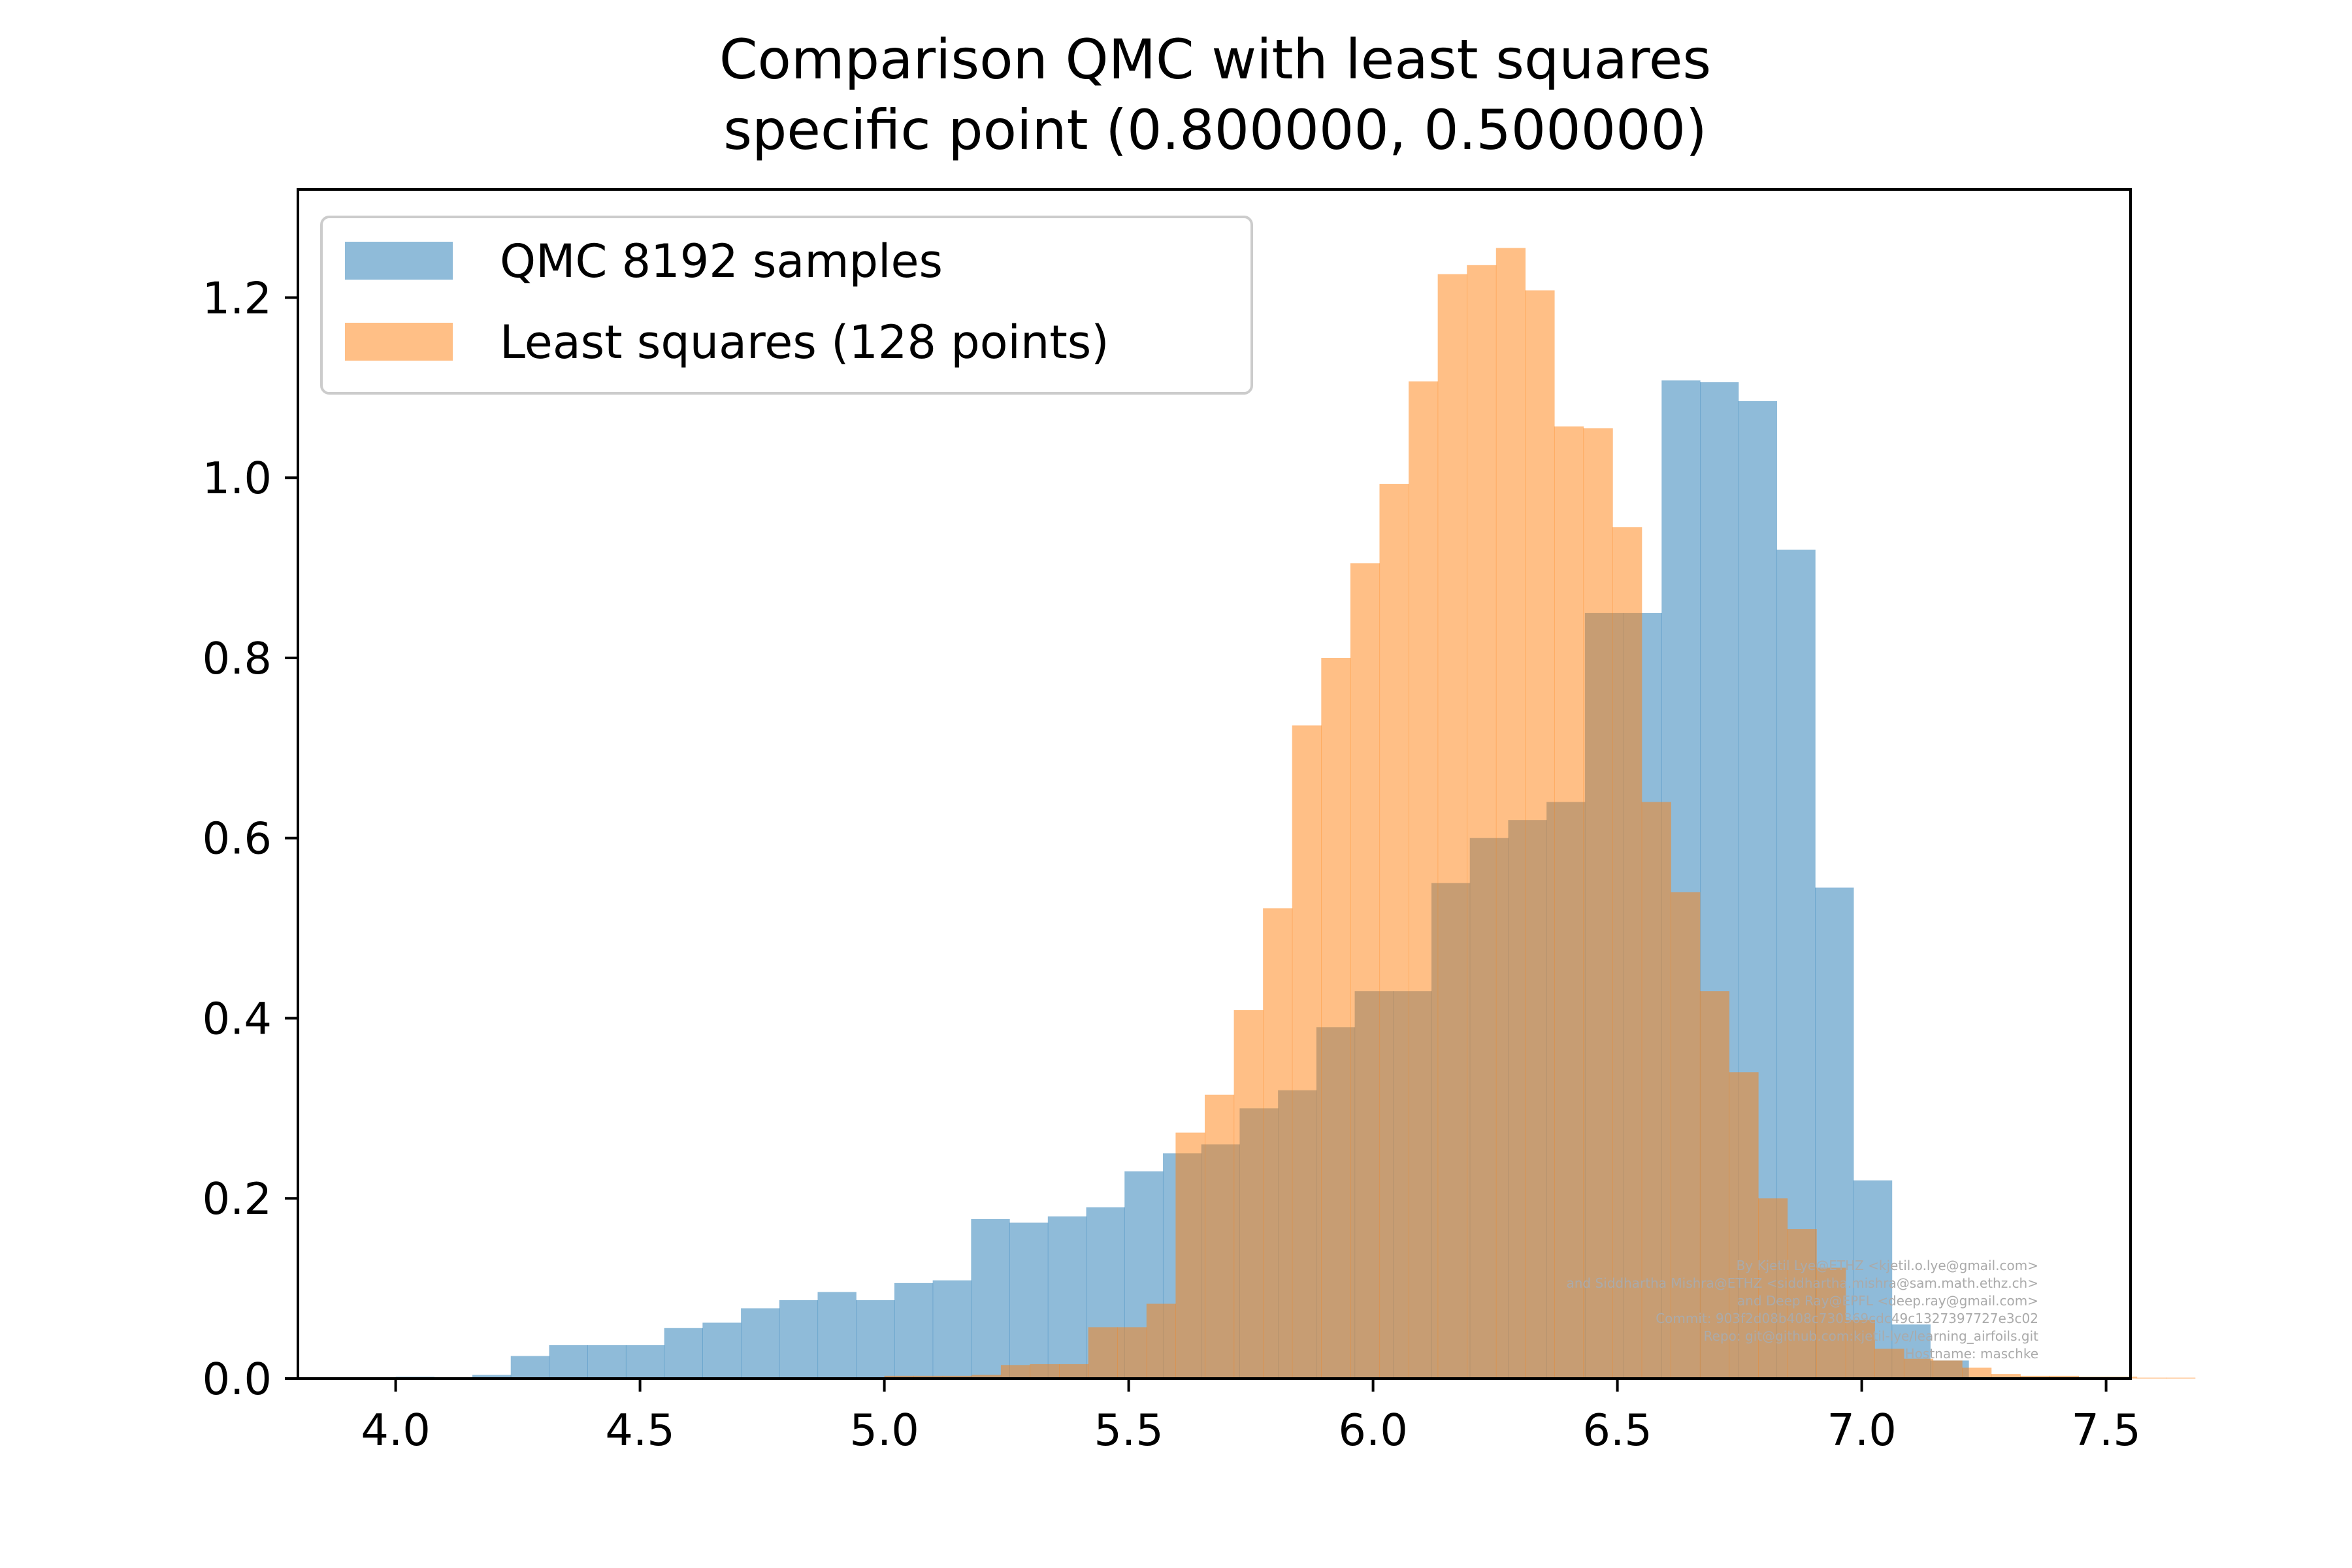  What do you see at coordinates (396, 1430) in the screenshot?
I see `x-tick-label: 4.0` at bounding box center [396, 1430].